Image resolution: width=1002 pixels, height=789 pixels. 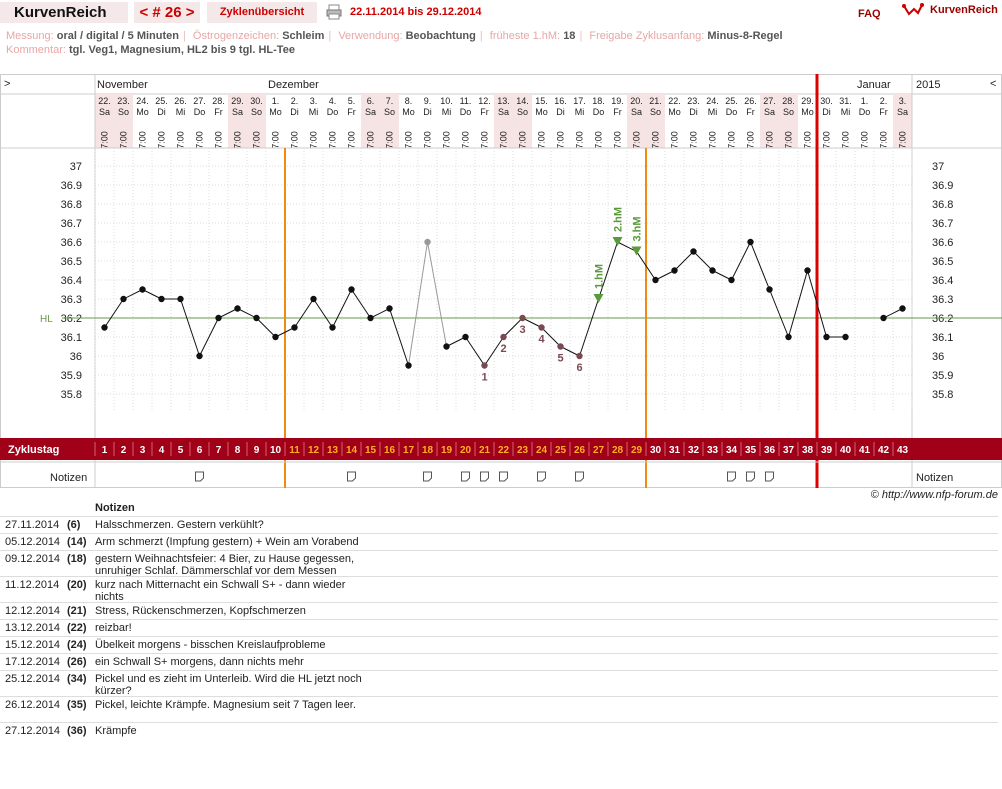 I want to click on day-number: 22., so click(x=104, y=101).